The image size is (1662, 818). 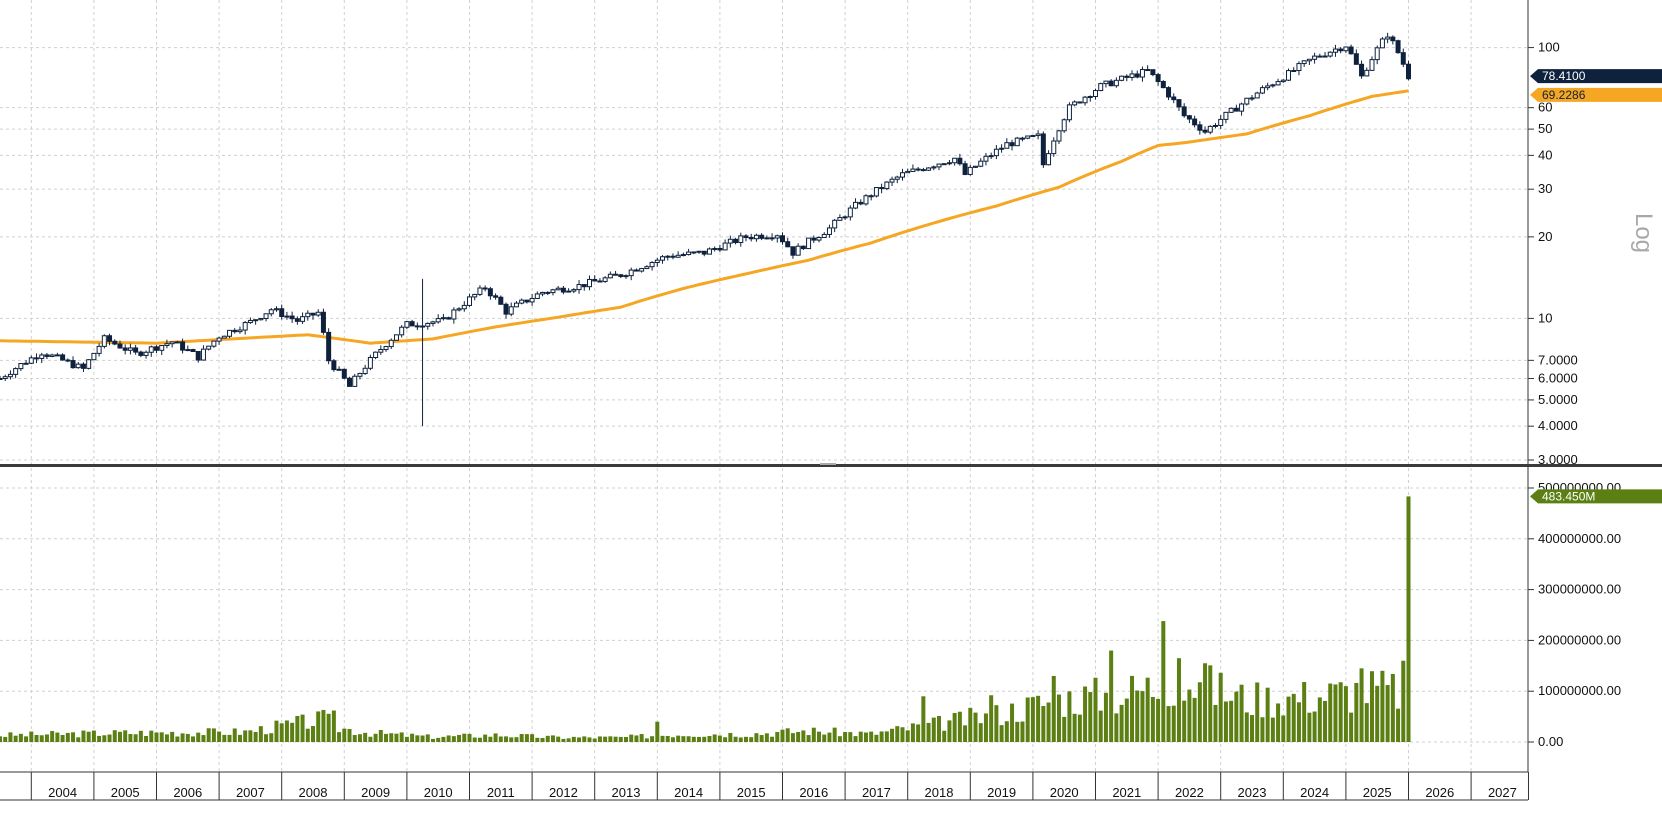 What do you see at coordinates (501, 792) in the screenshot?
I see `x-tick-label: 2011` at bounding box center [501, 792].